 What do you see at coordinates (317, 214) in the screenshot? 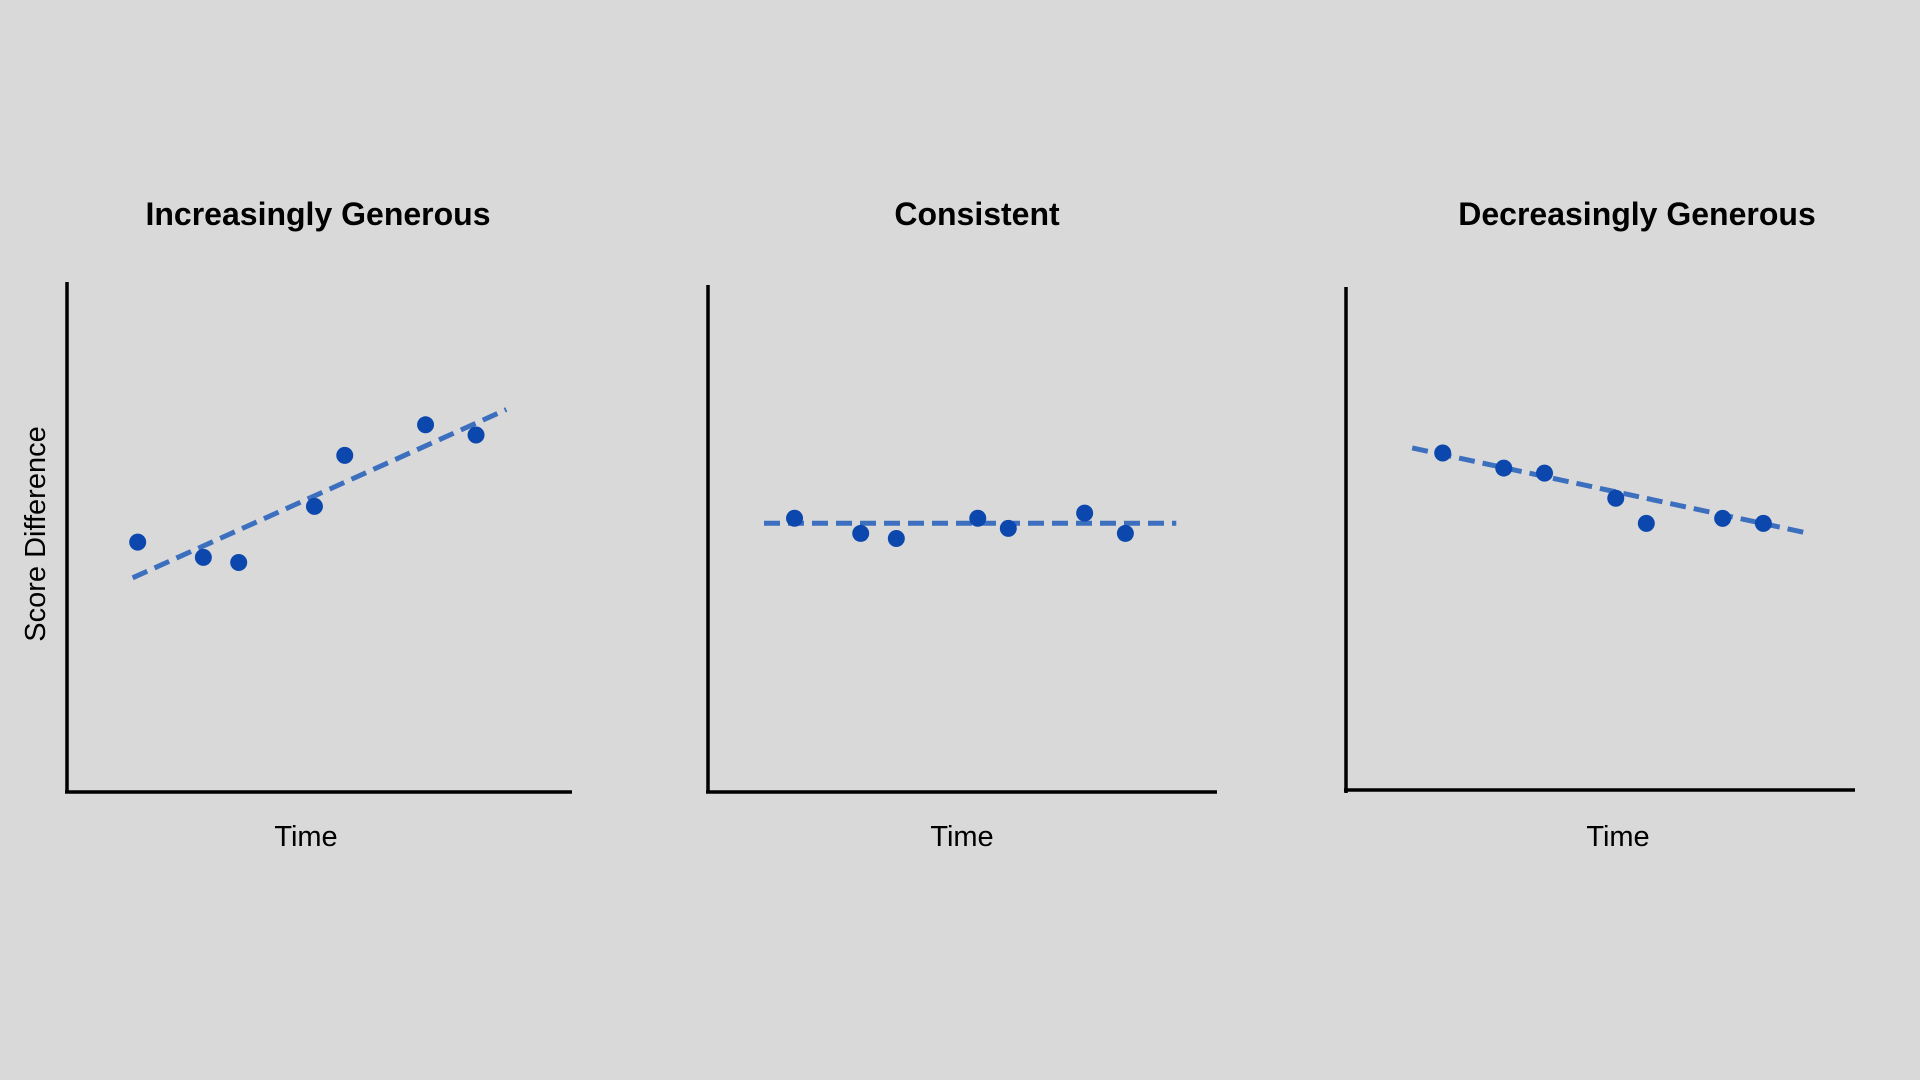
I see `chart-title: Increasingly Generous` at bounding box center [317, 214].